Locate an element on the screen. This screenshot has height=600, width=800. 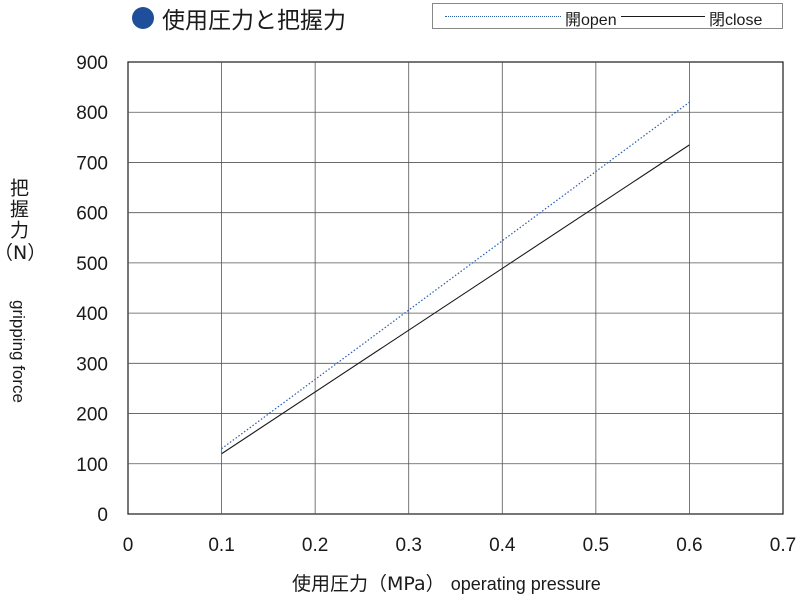
legend: 開open 閉close is located at coordinates (607, 16).